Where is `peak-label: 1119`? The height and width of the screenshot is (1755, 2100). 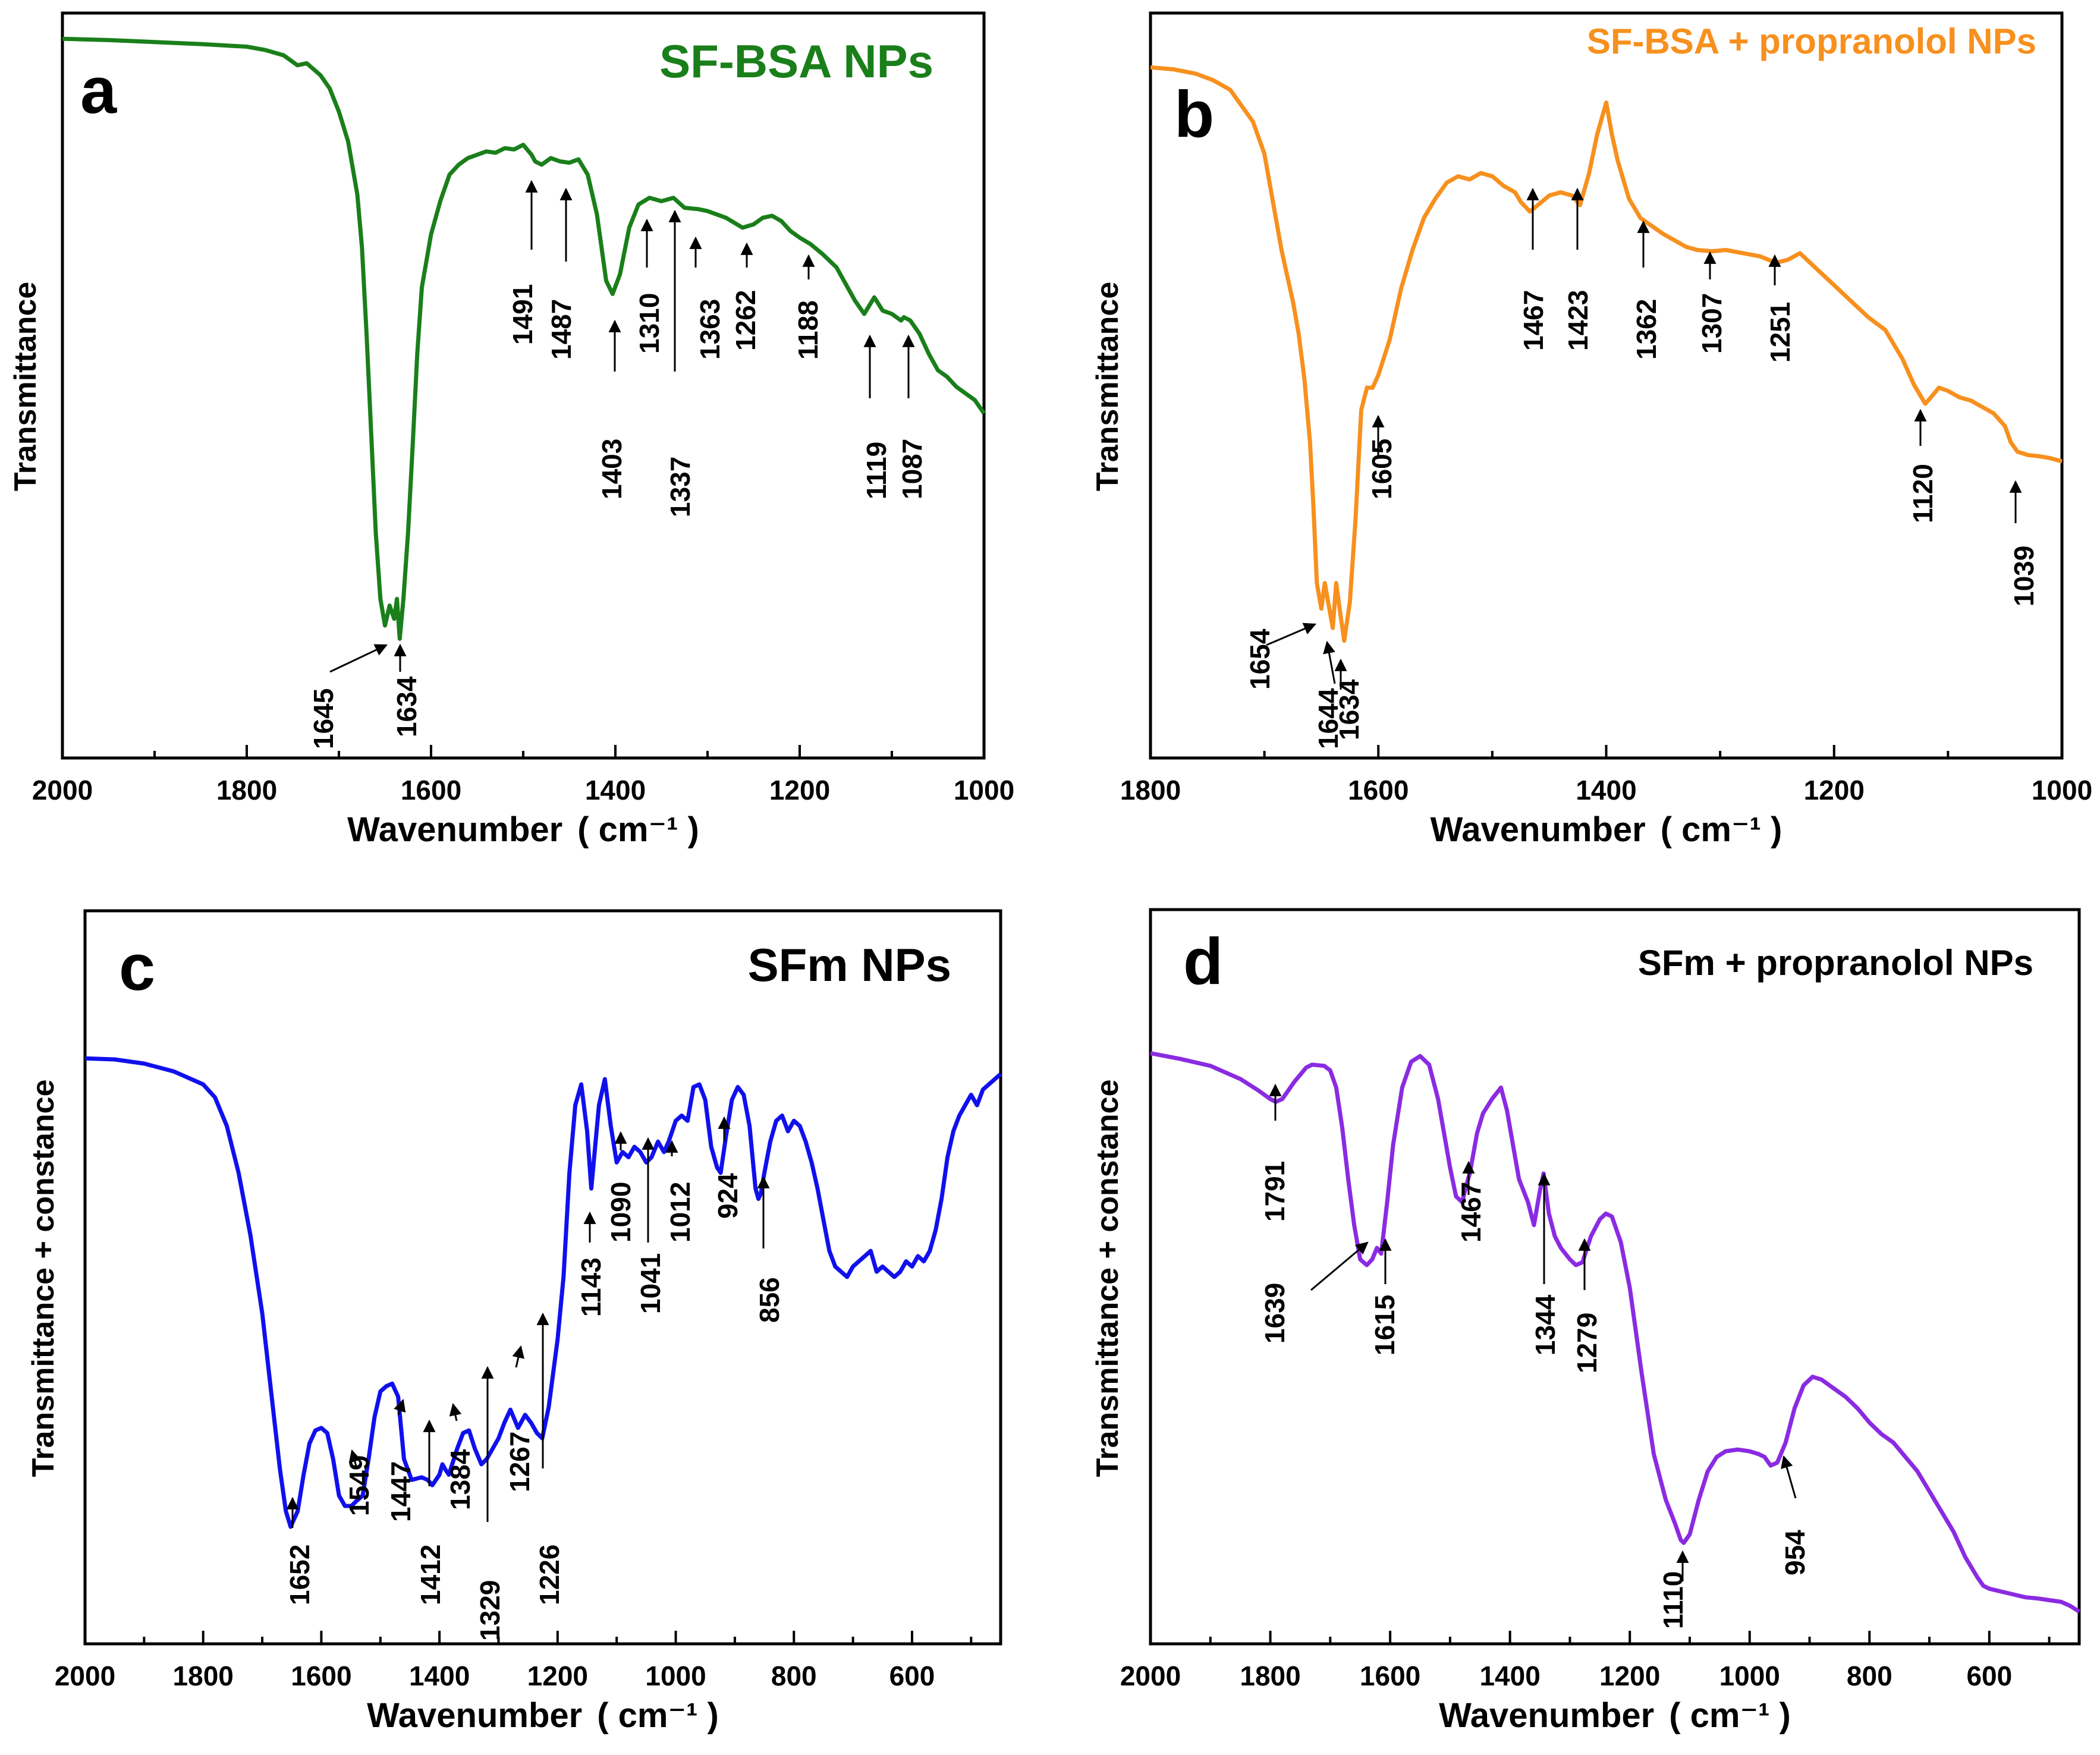 peak-label: 1119 is located at coordinates (876, 470).